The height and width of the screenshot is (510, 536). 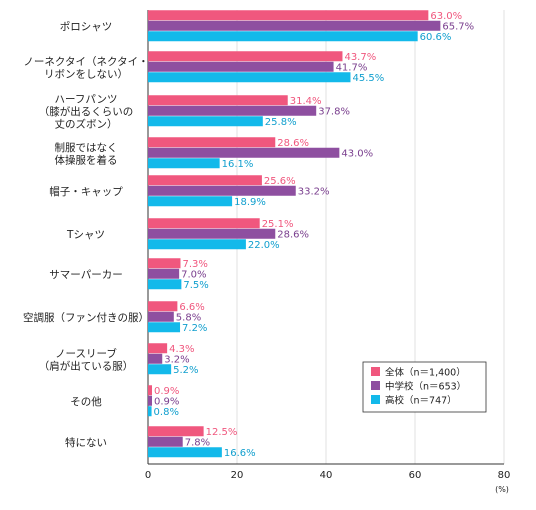 What do you see at coordinates (85, 275) in the screenshot?
I see `category-label: サマーパーカー` at bounding box center [85, 275].